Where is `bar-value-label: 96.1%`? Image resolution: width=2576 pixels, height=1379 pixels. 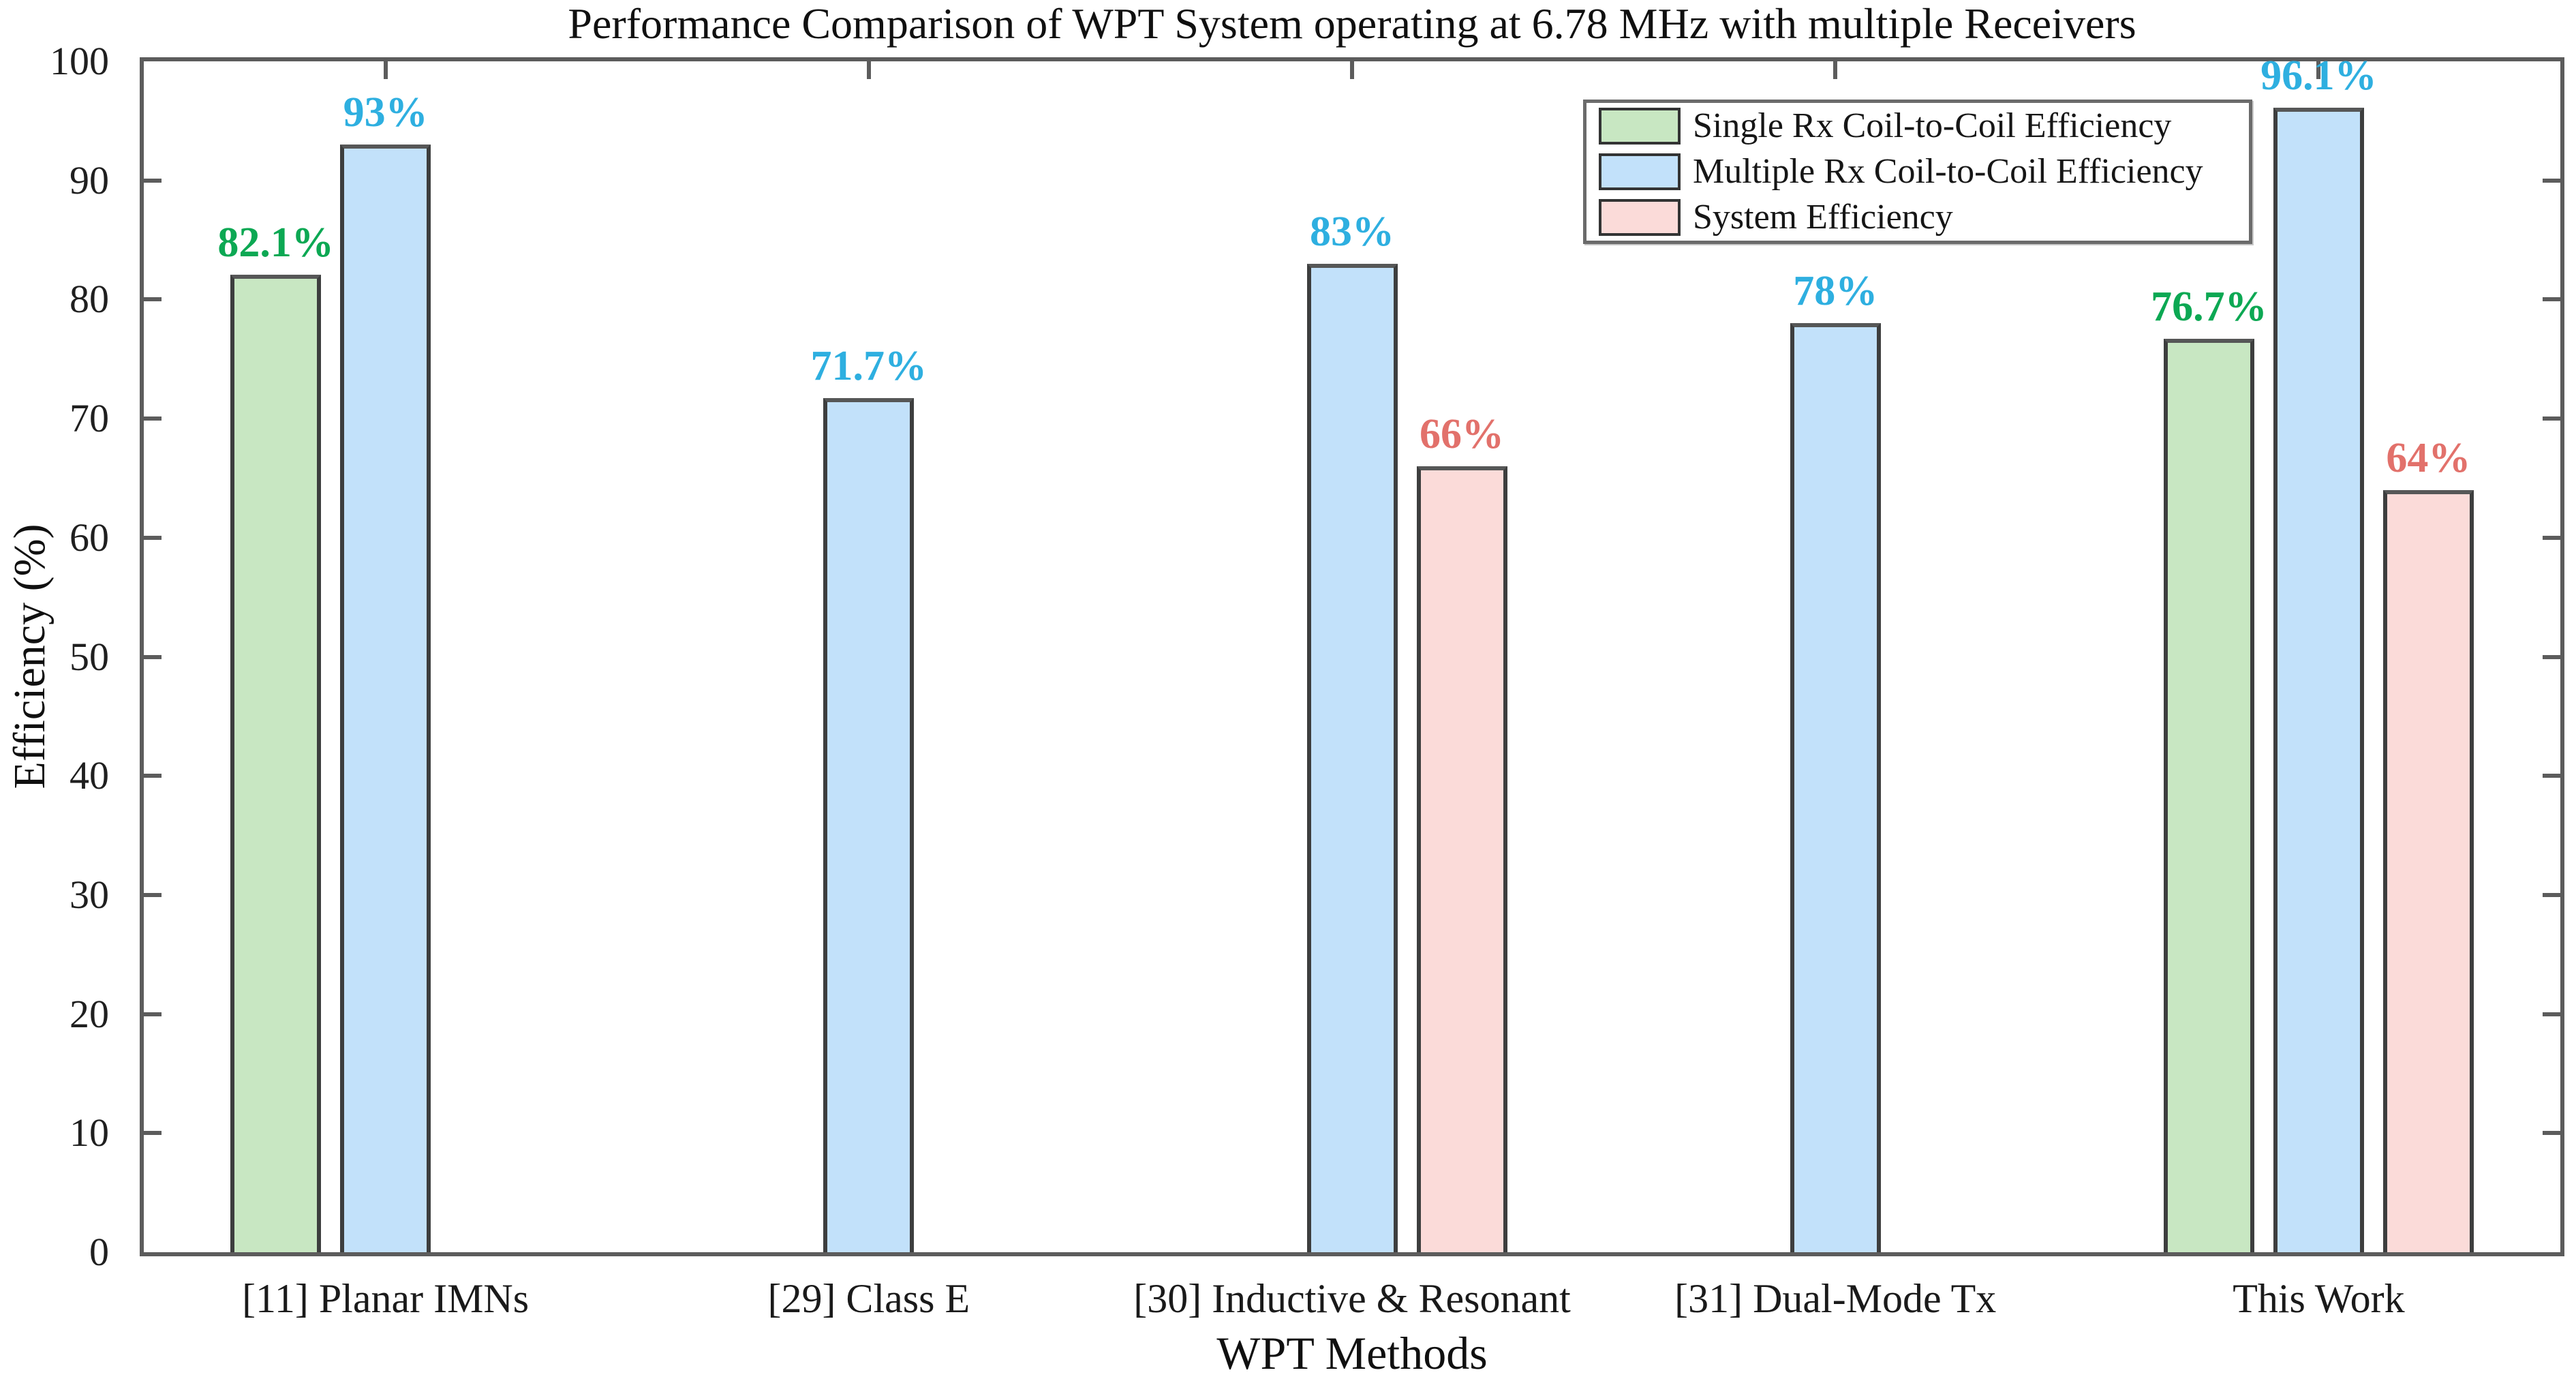
bar-value-label: 96.1% is located at coordinates (2318, 76).